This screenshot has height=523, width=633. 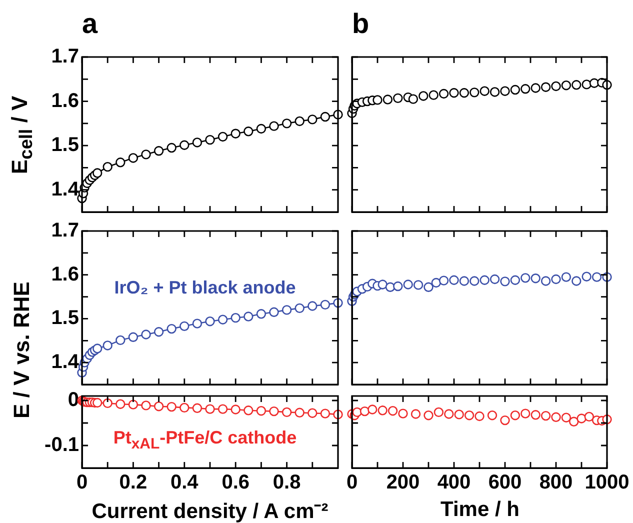 What do you see at coordinates (65, 362) in the screenshot?
I see `y-tick-label: 1.4` at bounding box center [65, 362].